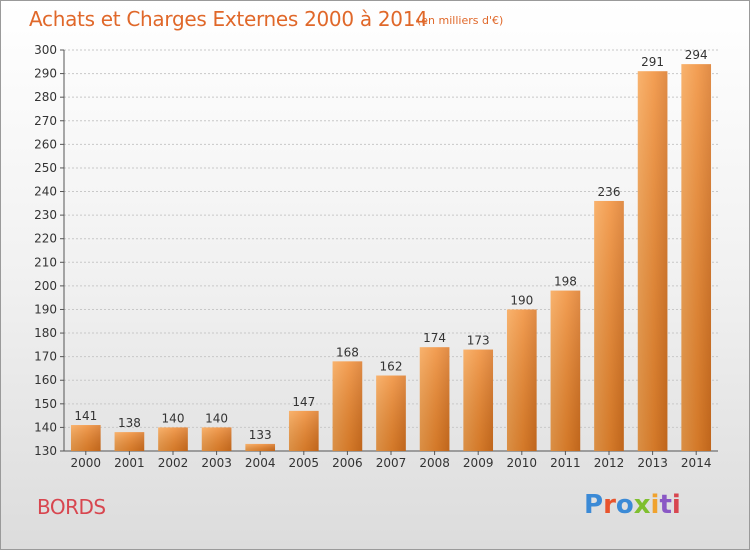  Describe the element at coordinates (71, 507) in the screenshot. I see `town-name: BORDS` at that location.